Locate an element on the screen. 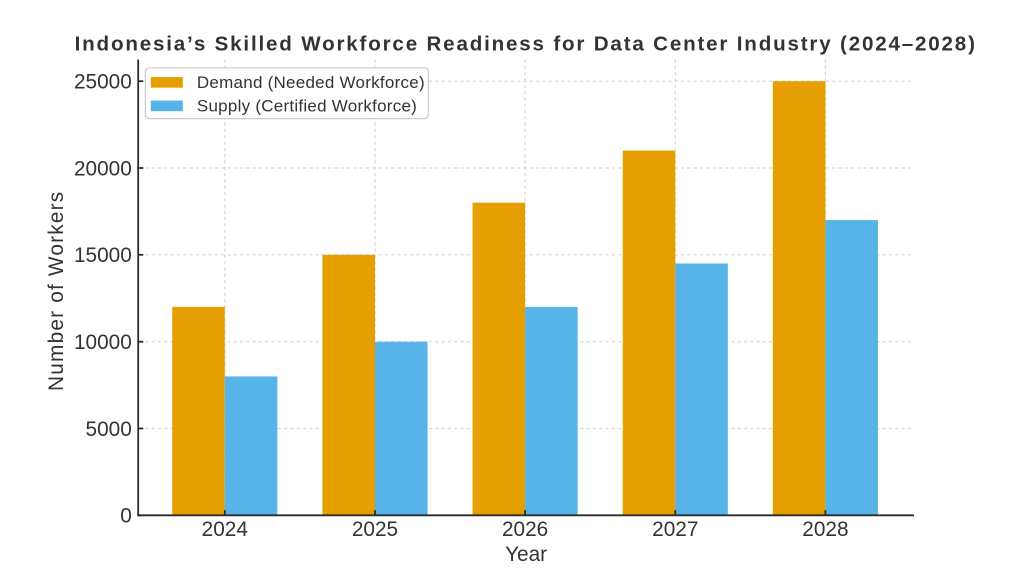 The image size is (1024, 576). svg-text: 2026 is located at coordinates (525, 529).